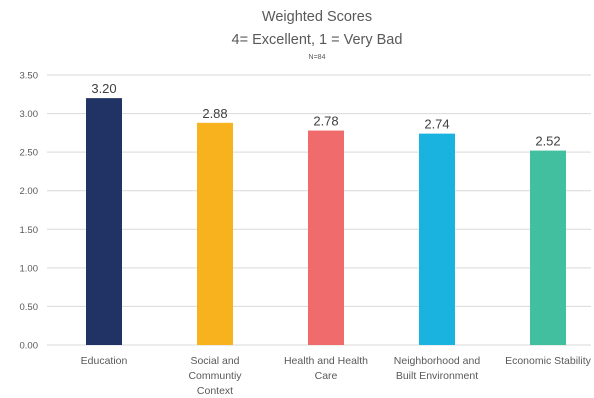 Image resolution: width=594 pixels, height=398 pixels. Describe the element at coordinates (548, 361) in the screenshot. I see `category-label-4: Economic Stability` at that location.